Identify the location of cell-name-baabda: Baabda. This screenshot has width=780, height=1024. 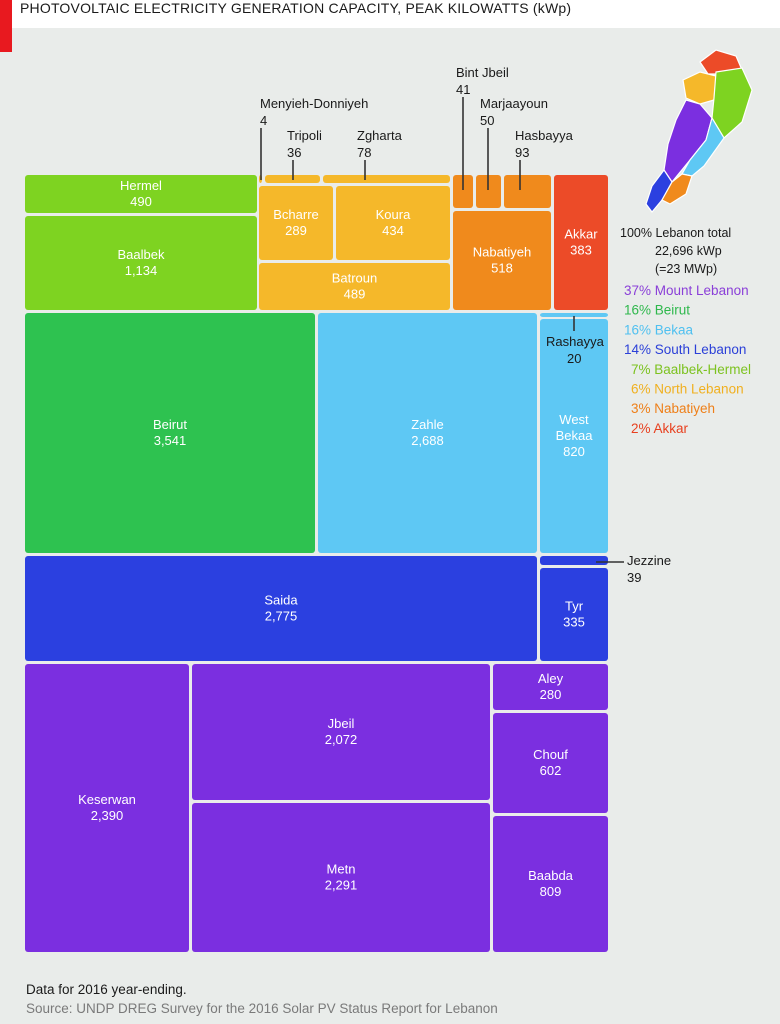
(551, 875).